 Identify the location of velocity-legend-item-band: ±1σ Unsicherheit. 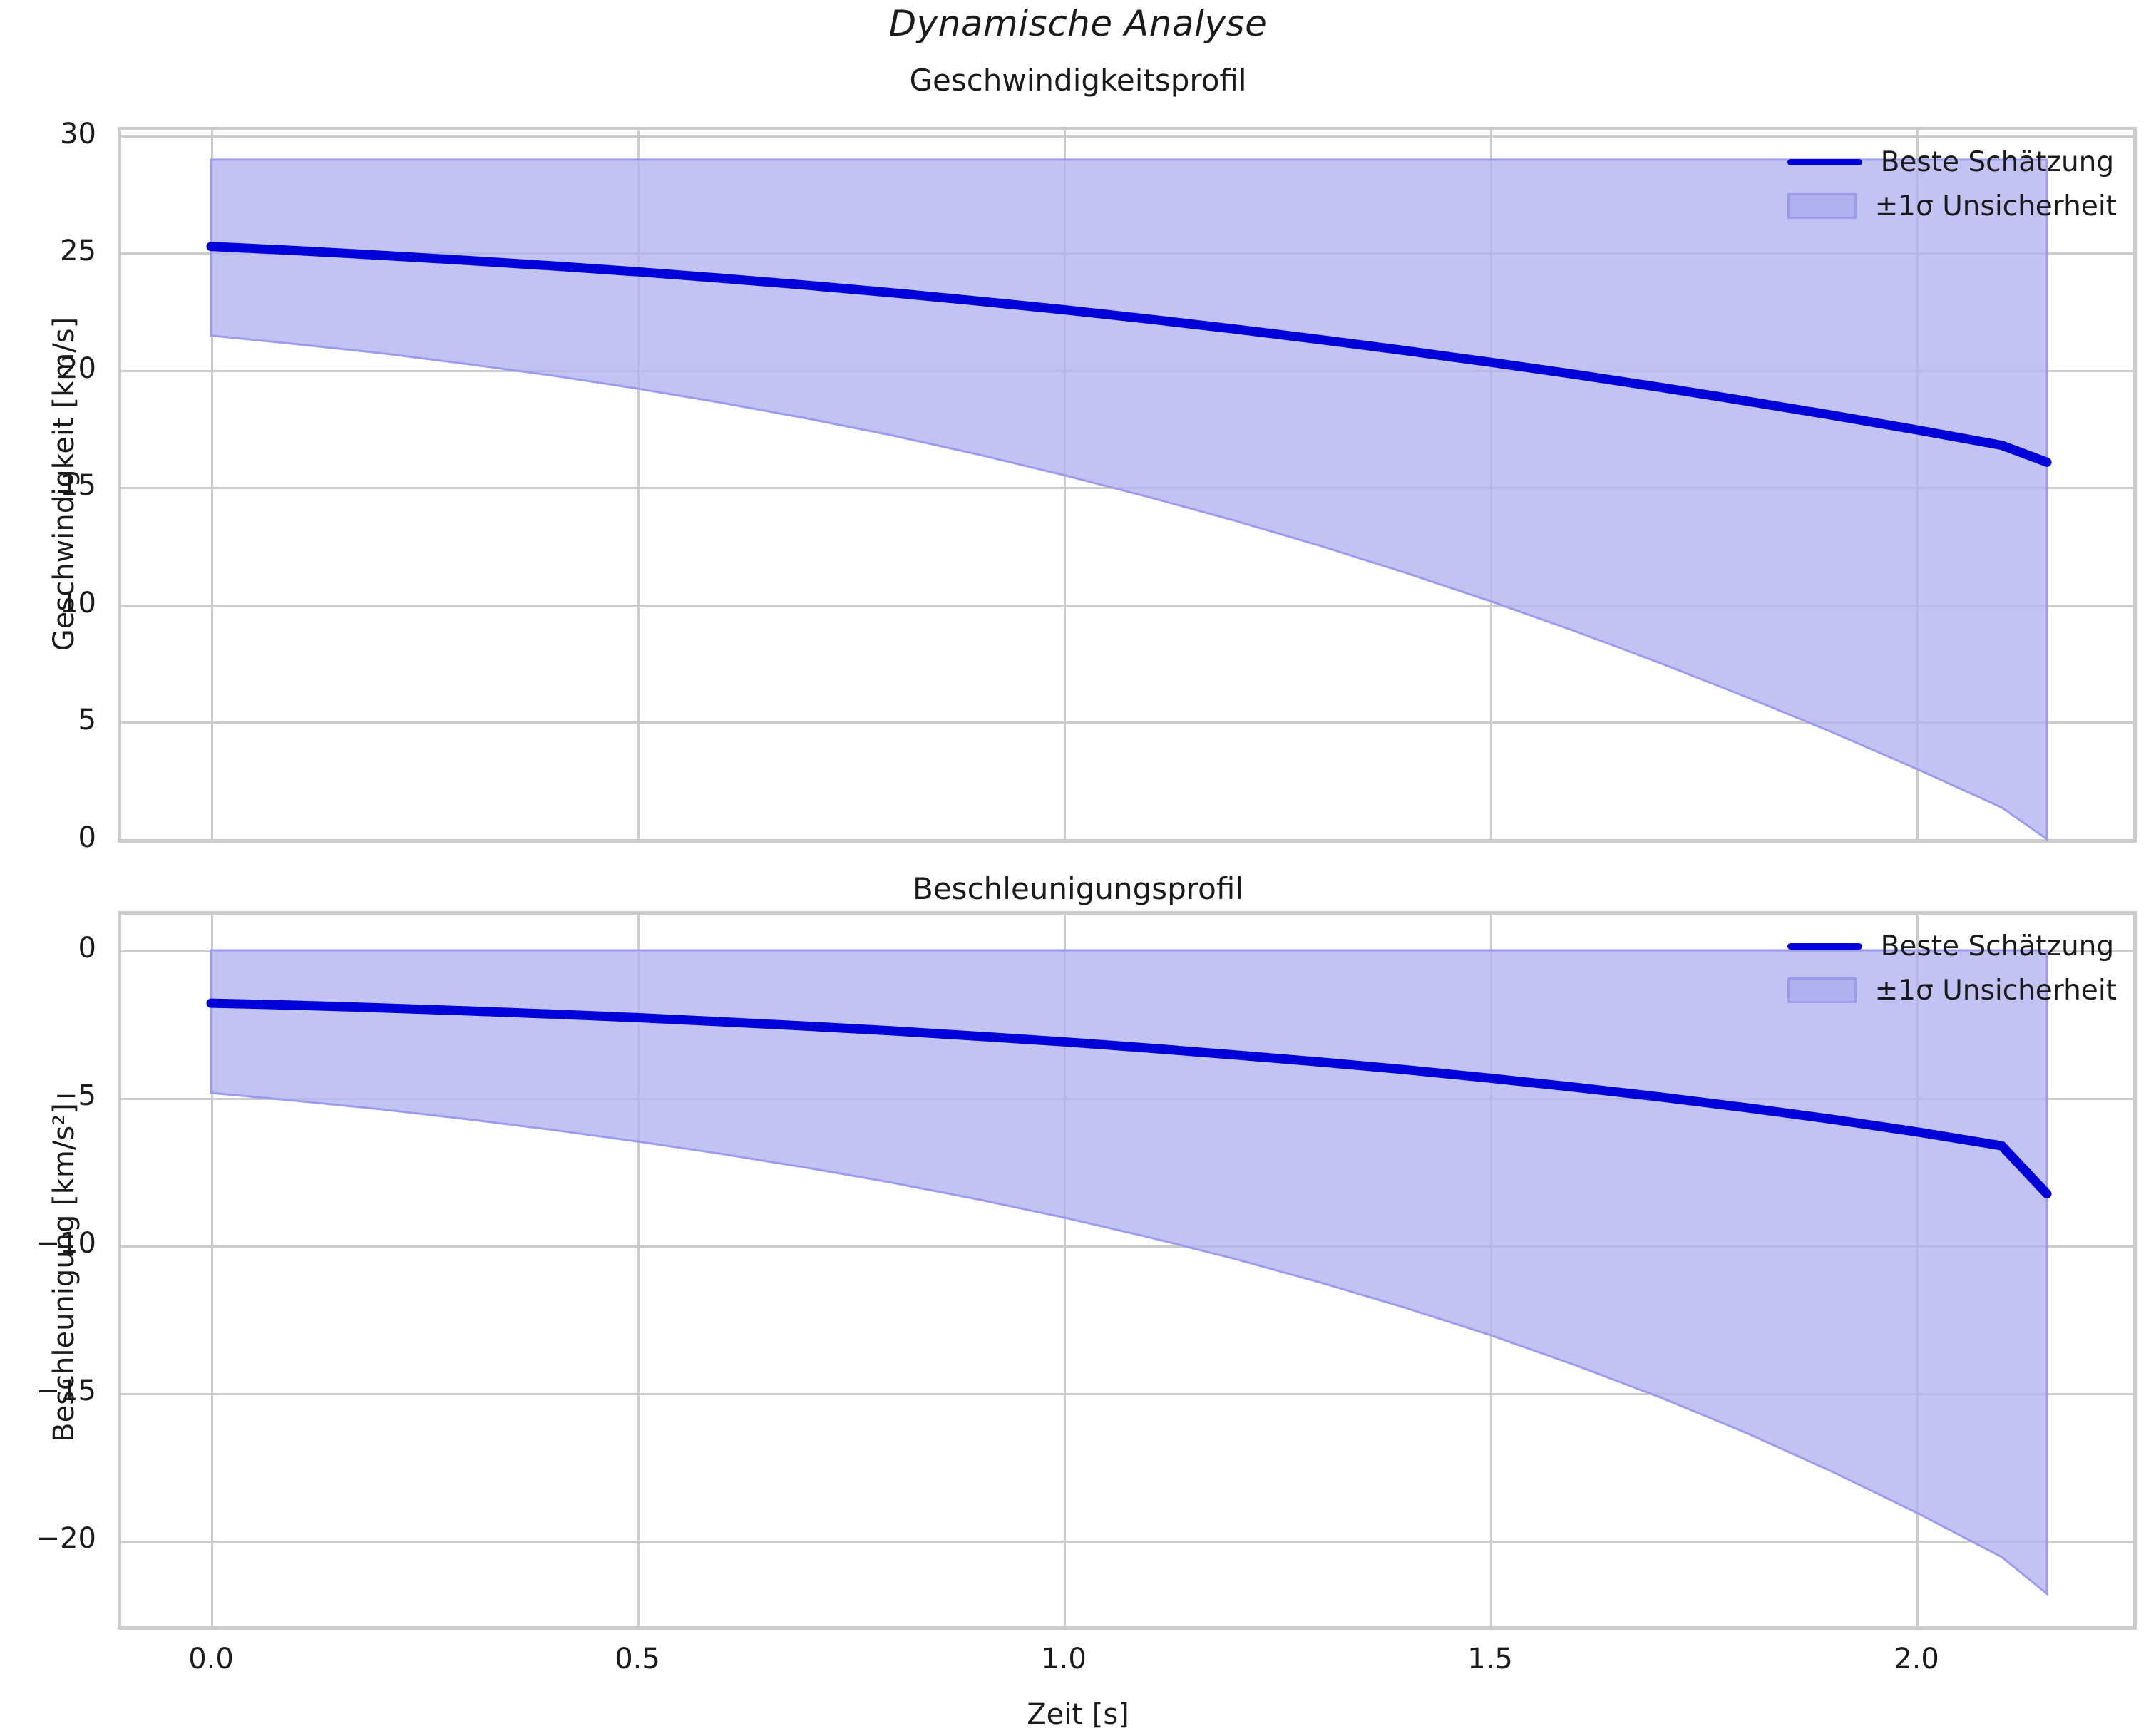
(1952, 206).